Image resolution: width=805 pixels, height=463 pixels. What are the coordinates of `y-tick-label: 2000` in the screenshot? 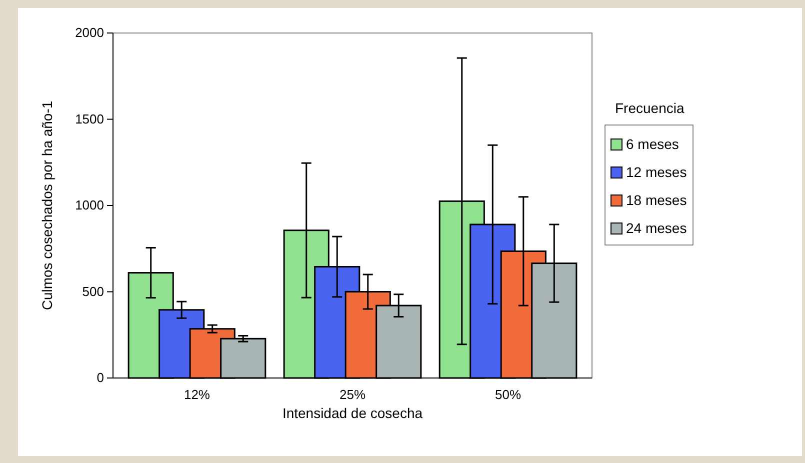 It's located at (89, 32).